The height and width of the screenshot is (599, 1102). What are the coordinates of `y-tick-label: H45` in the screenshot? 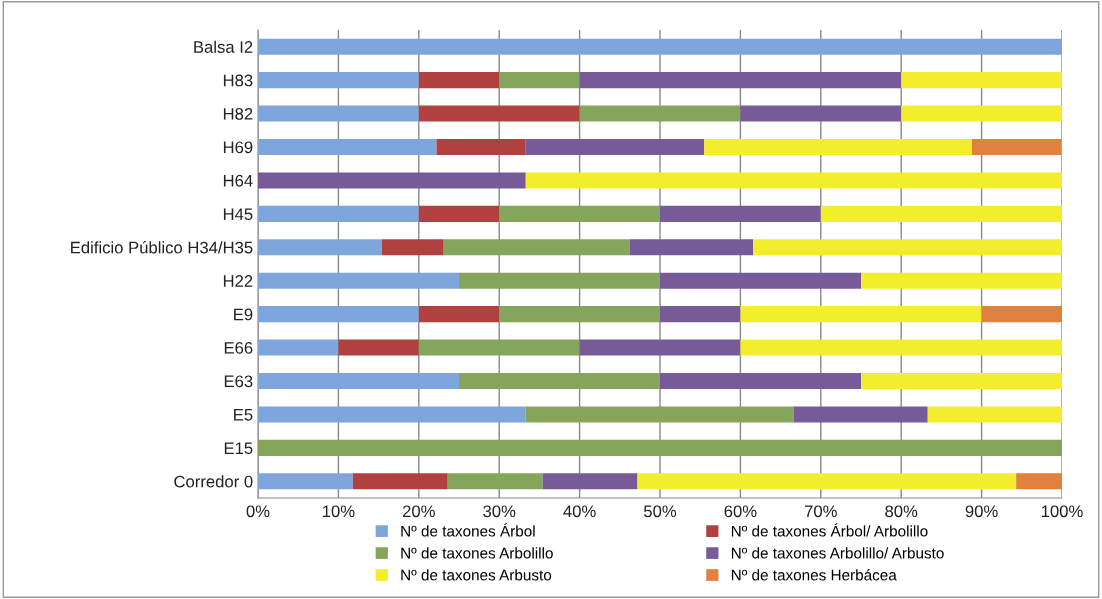 It's located at (238, 214).